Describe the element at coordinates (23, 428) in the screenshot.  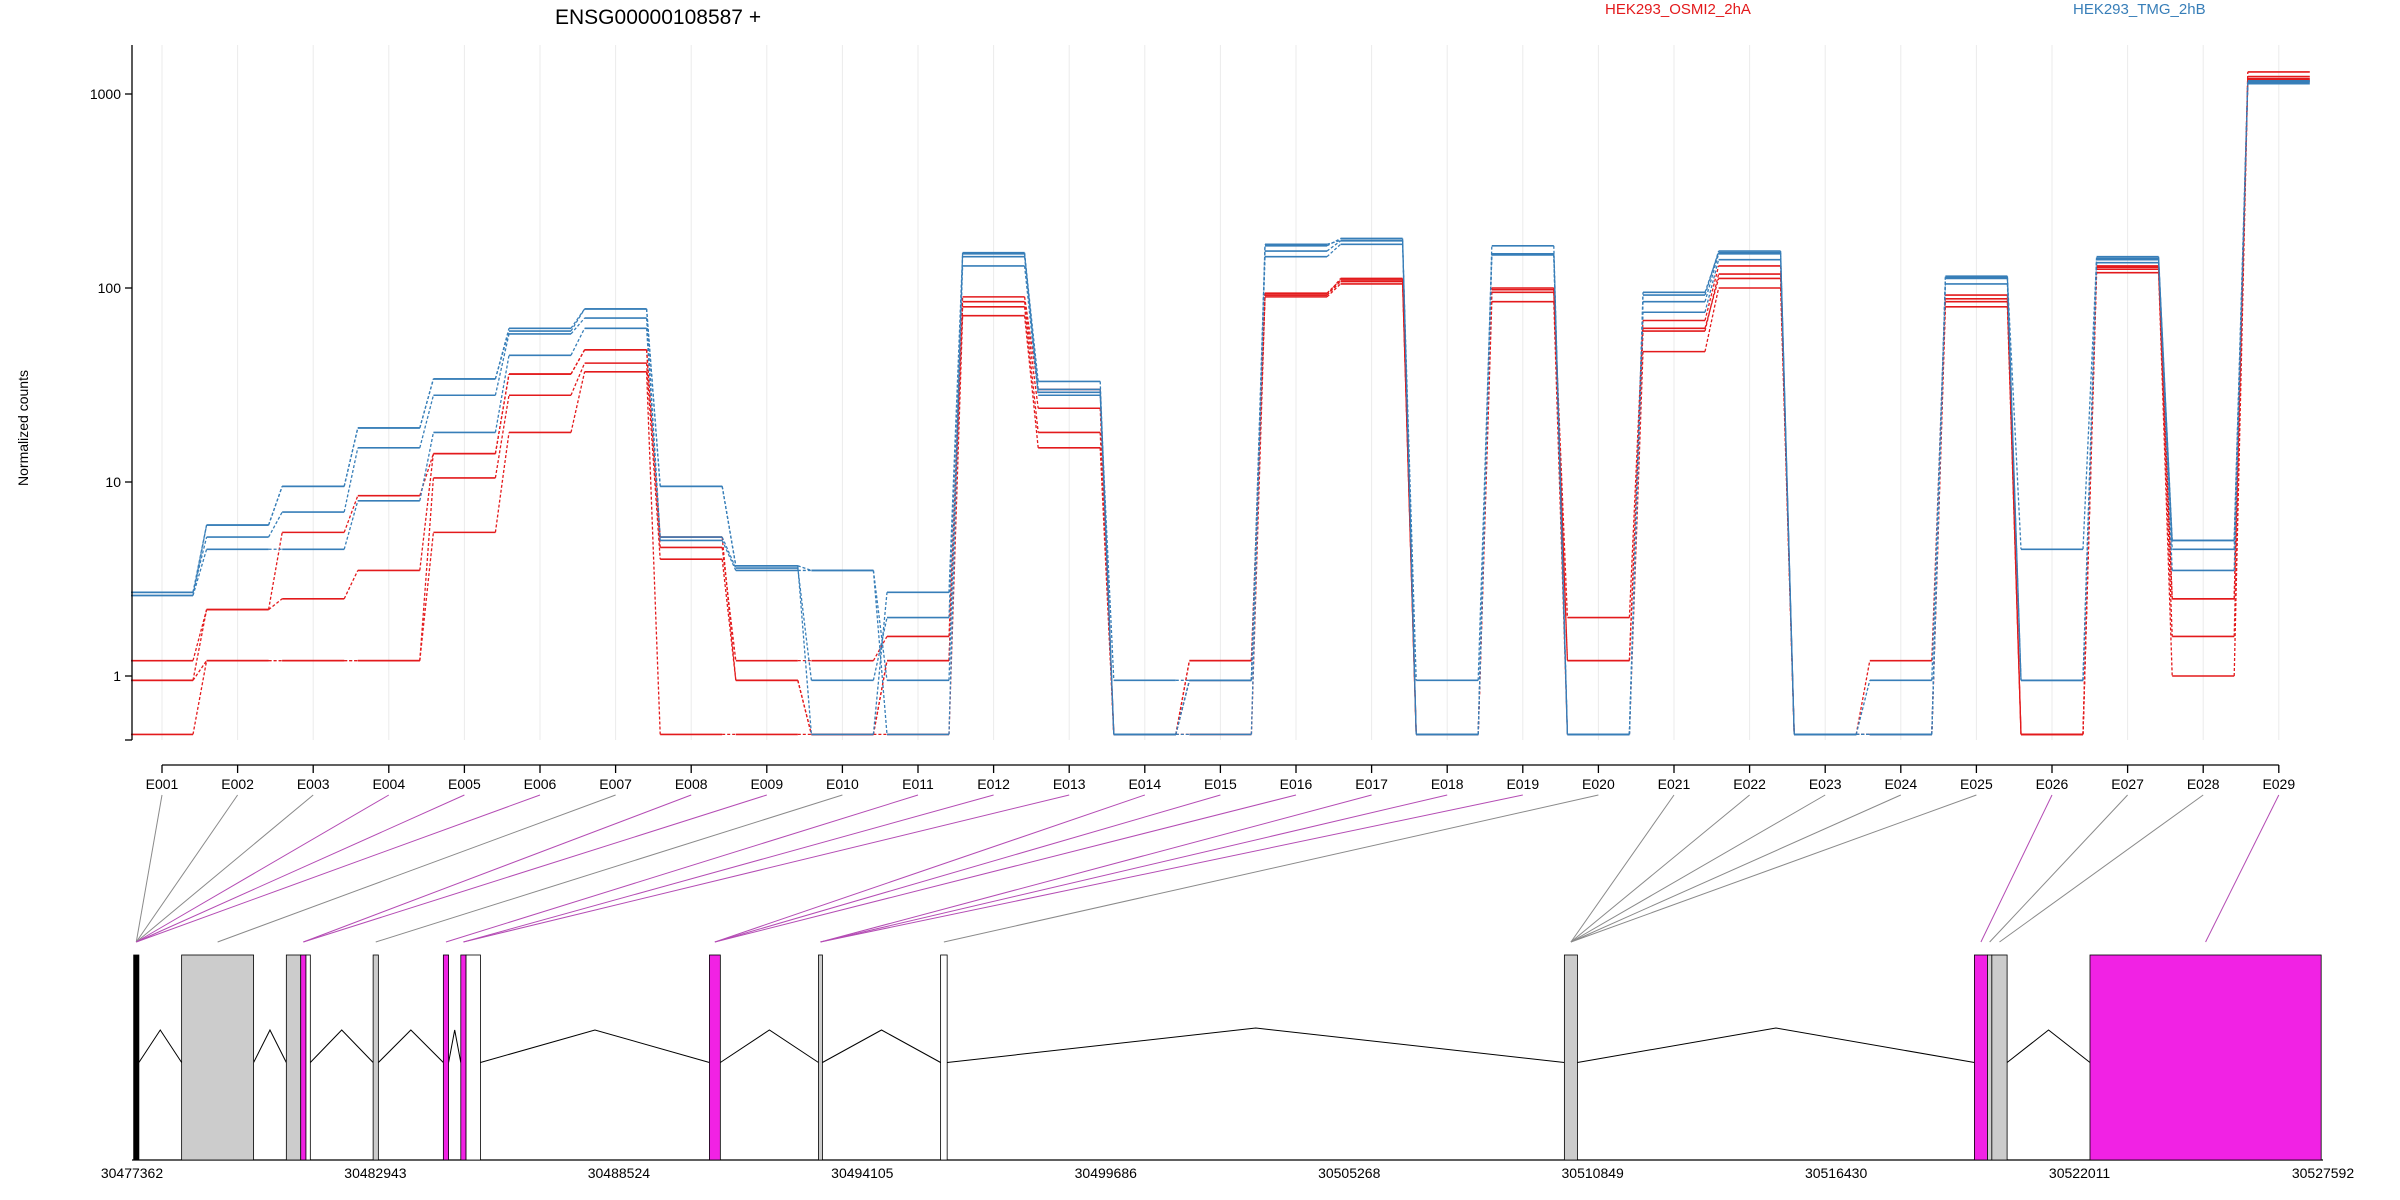
I see `y-axis-label: Normalized counts` at that location.